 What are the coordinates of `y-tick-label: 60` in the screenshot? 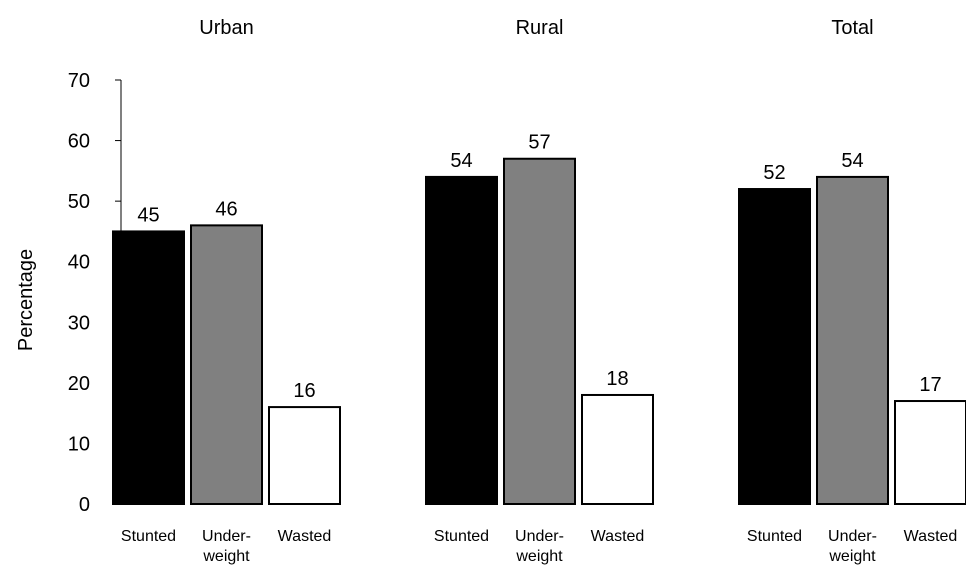 It's located at (79, 142).